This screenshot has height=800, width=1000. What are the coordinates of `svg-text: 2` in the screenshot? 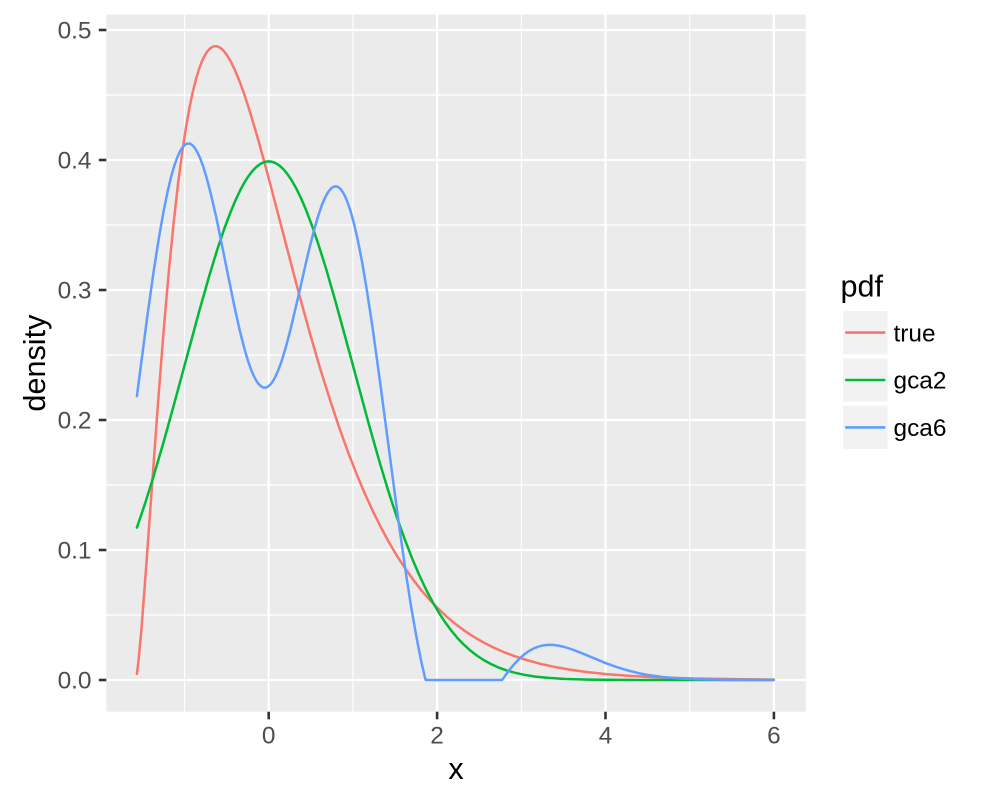 It's located at (437, 736).